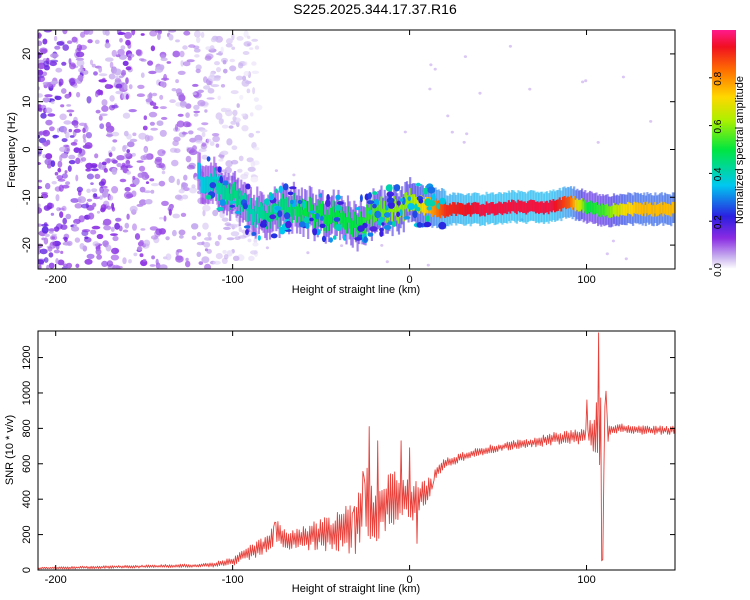 The height and width of the screenshot is (600, 750). I want to click on colorbar-tick-label: 0.4, so click(718, 174).